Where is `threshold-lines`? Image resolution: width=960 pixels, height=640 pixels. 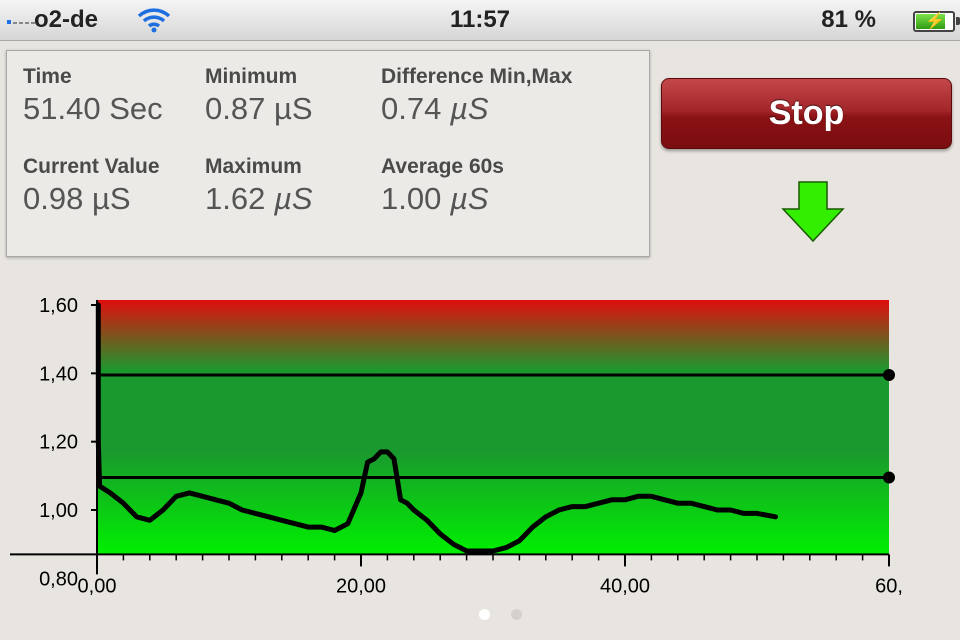 threshold-lines is located at coordinates (496, 426).